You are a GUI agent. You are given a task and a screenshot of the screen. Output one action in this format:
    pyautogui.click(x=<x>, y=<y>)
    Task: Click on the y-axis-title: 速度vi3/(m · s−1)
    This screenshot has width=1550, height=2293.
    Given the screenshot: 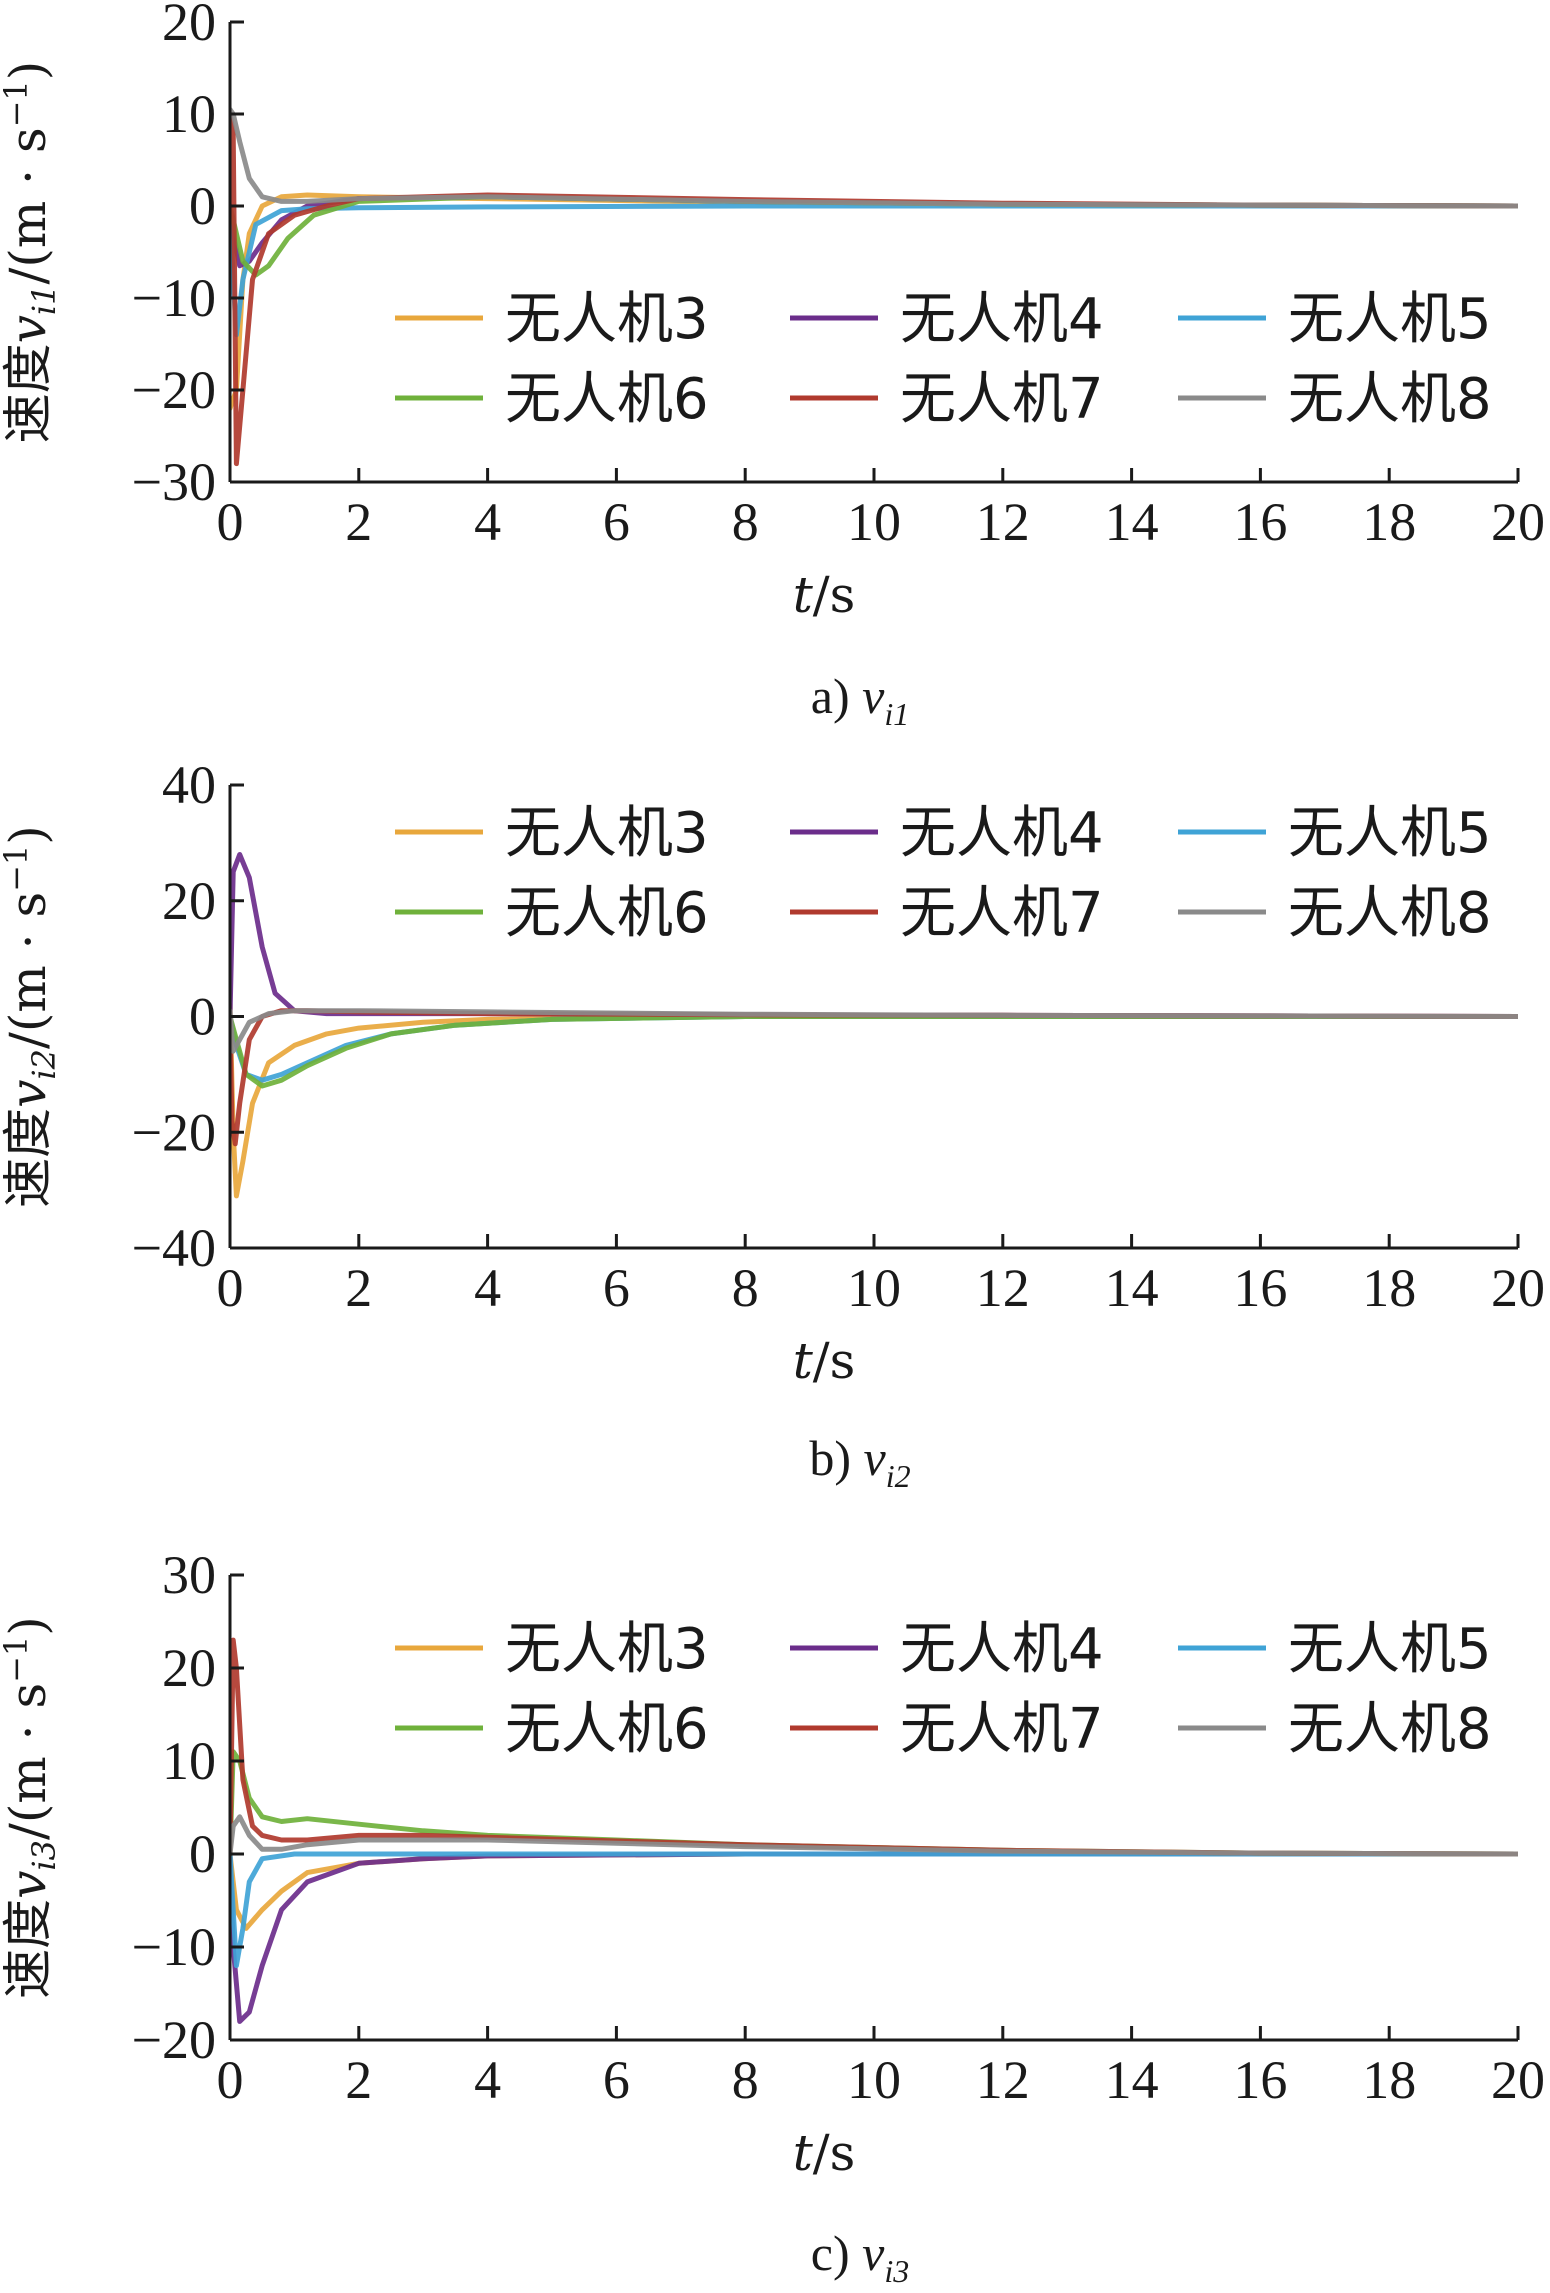 What is the action you would take?
    pyautogui.click(x=31, y=1807)
    